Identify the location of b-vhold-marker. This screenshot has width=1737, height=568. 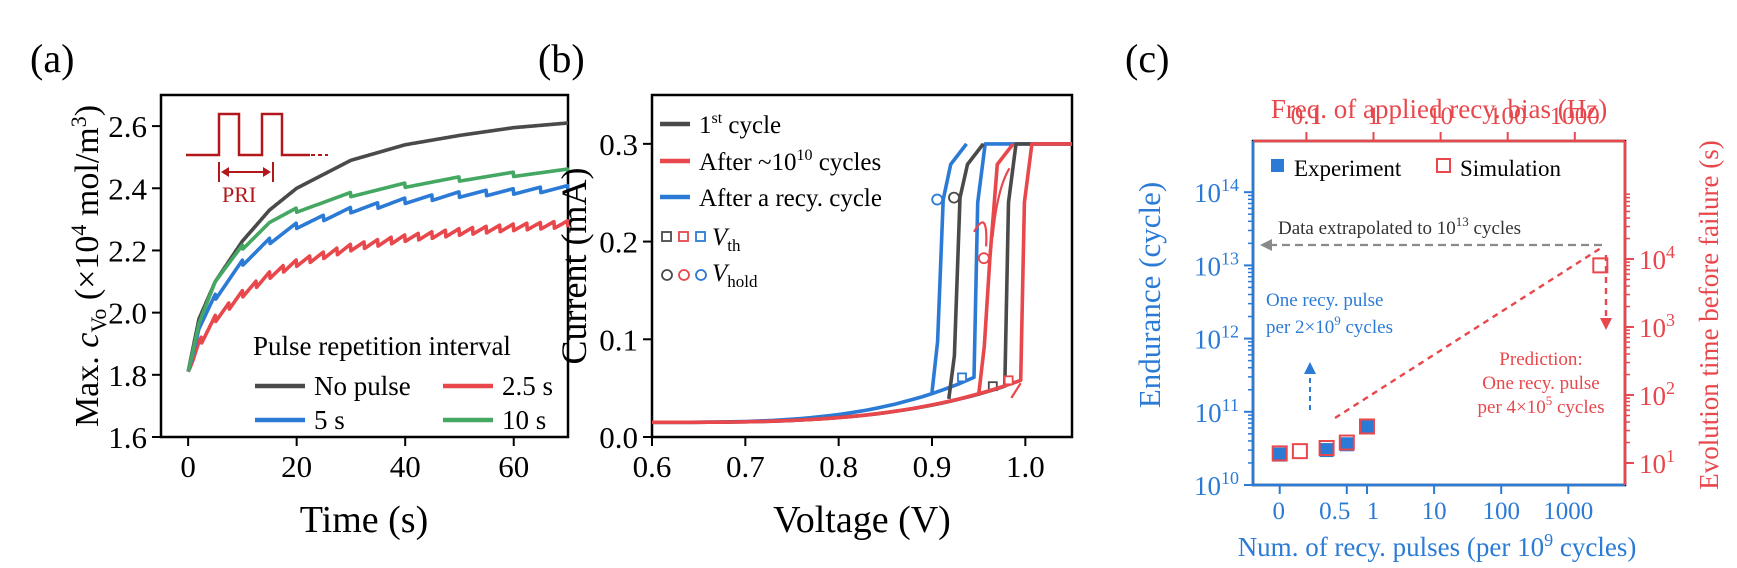
(937, 199).